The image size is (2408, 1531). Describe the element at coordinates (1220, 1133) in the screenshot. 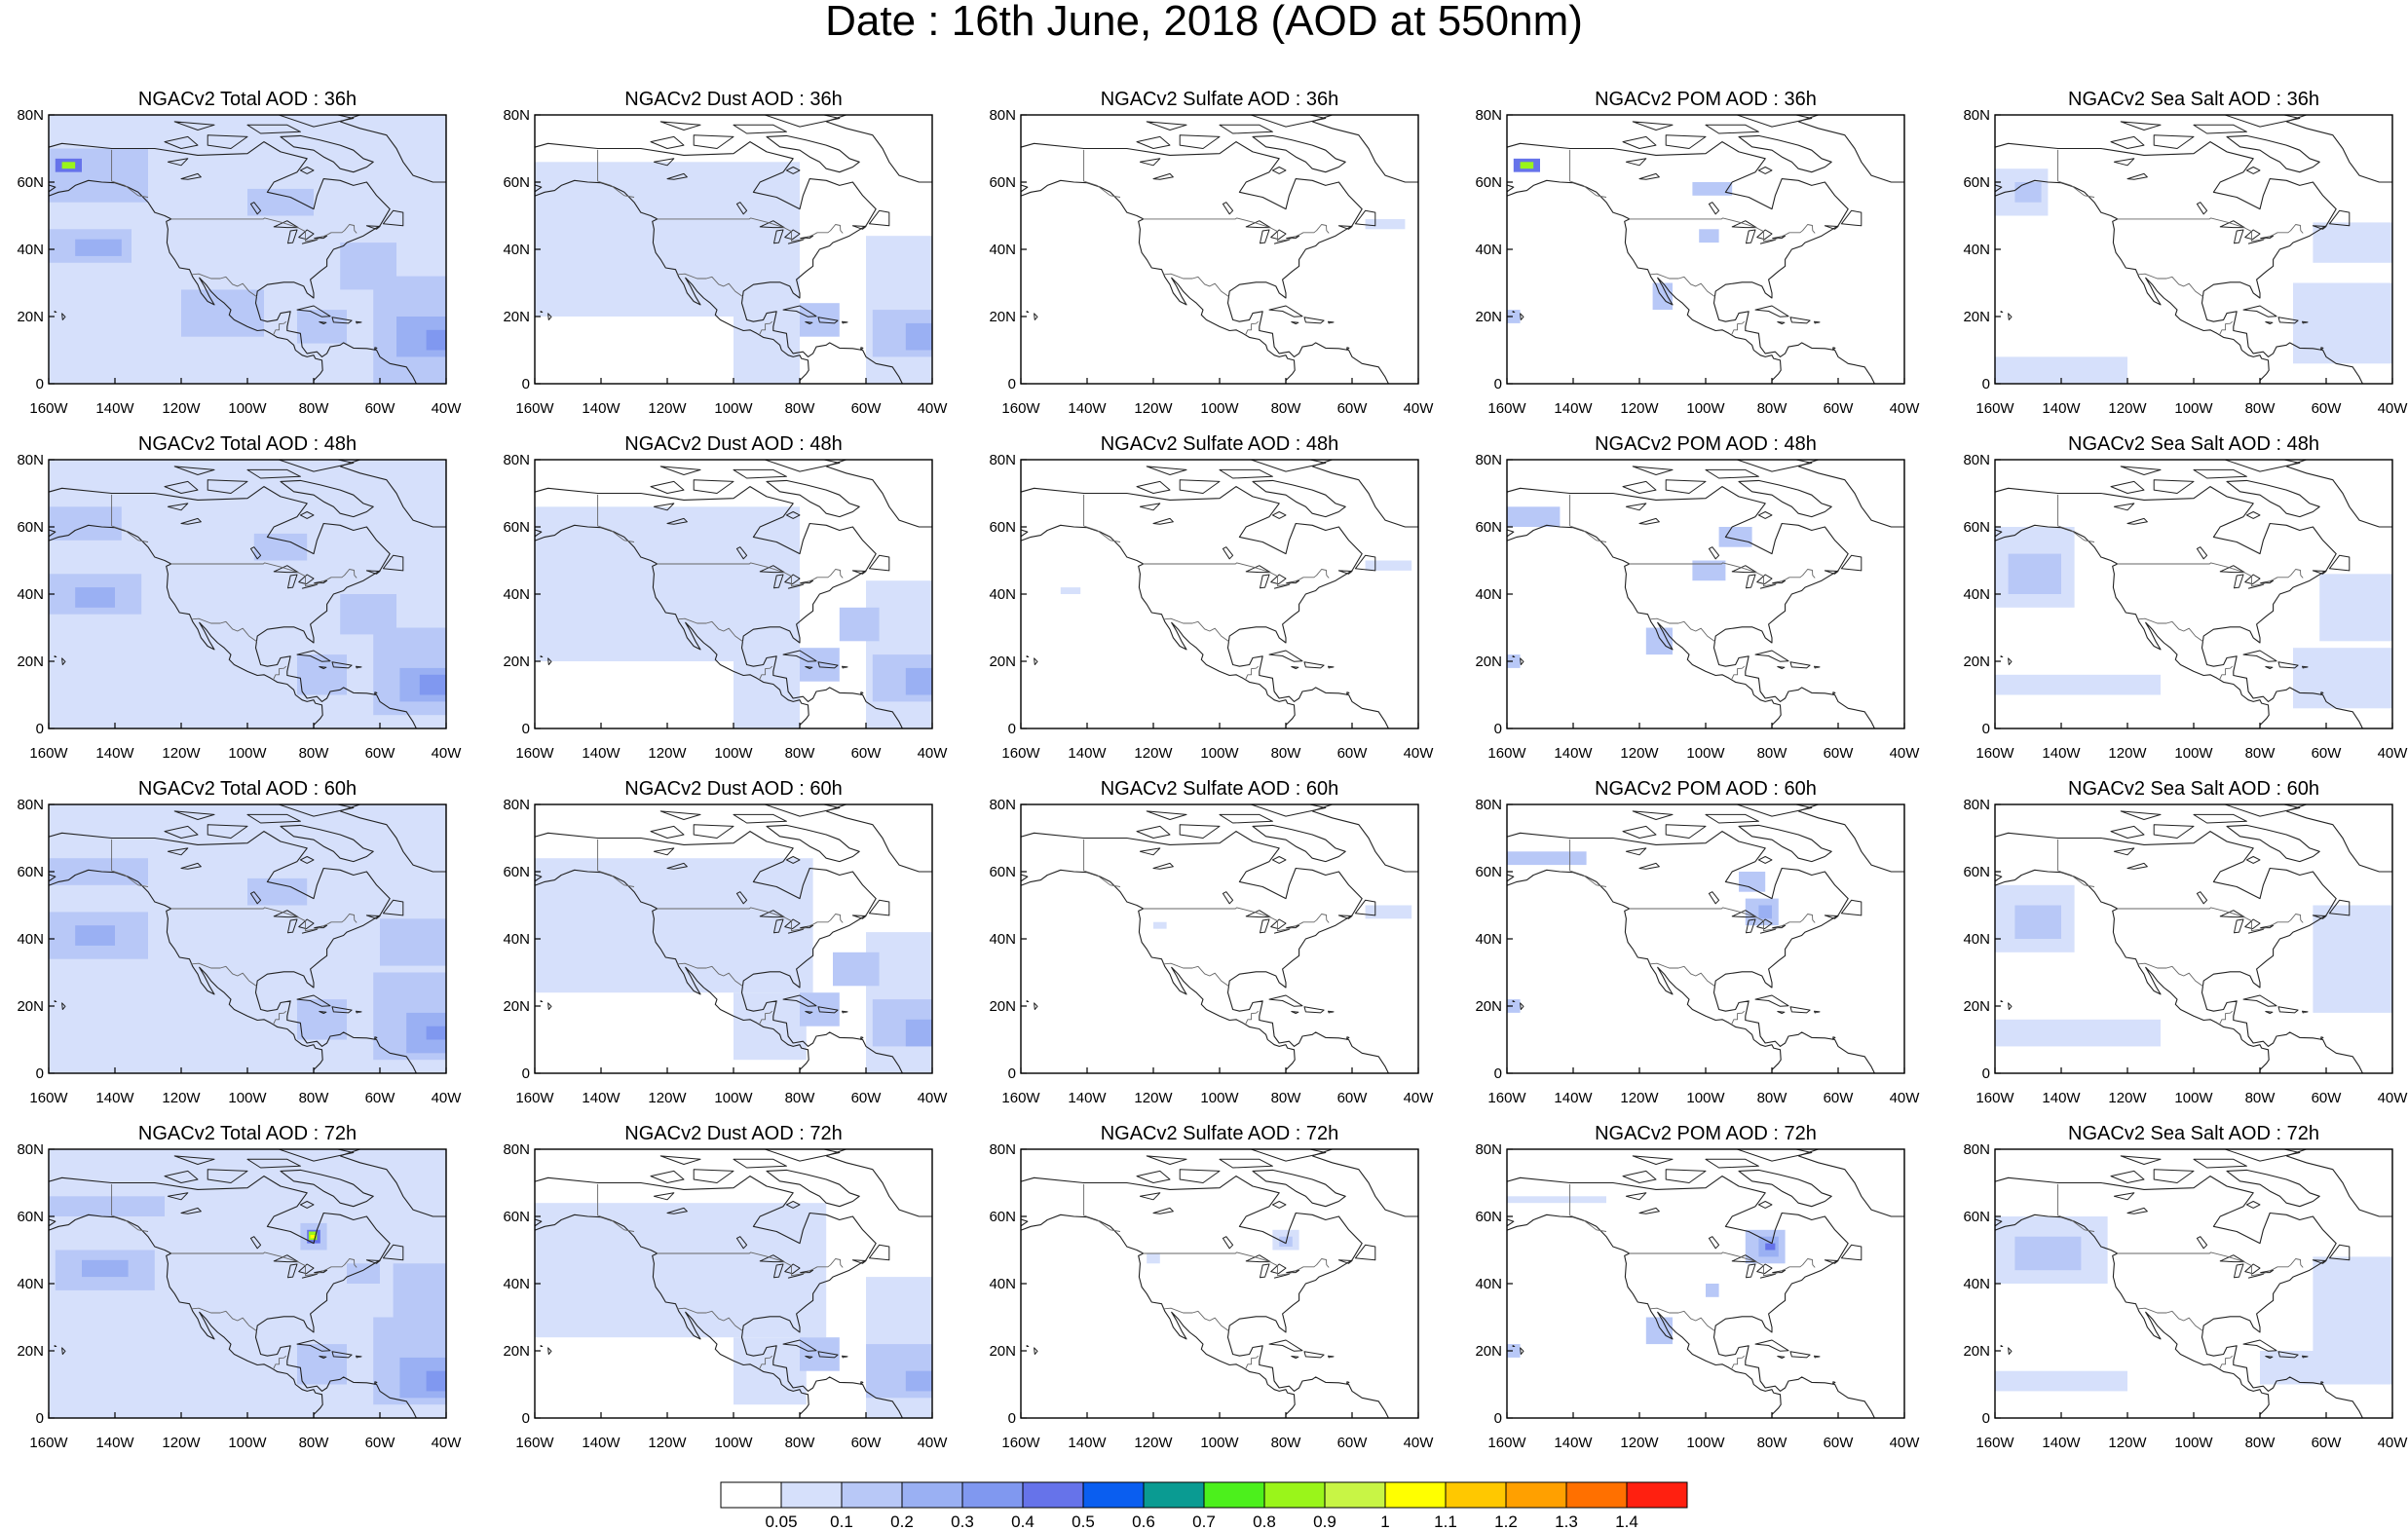

I see `panel-title: NGACv2 Sulfate AOD : 72h` at that location.